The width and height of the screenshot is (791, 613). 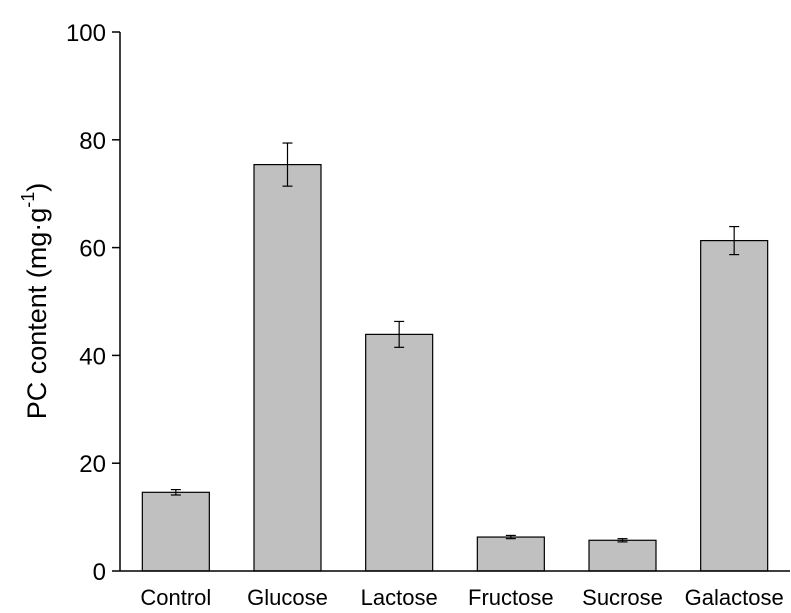 What do you see at coordinates (287, 367) in the screenshot?
I see `bar-glucose` at bounding box center [287, 367].